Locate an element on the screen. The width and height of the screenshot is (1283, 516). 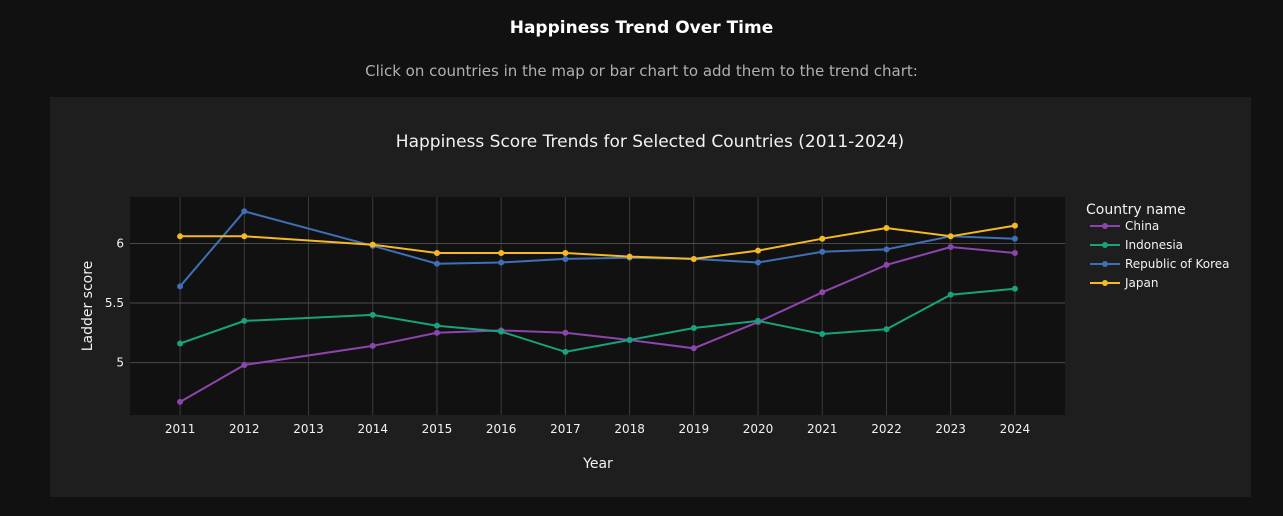
x-tick-label: 2019 is located at coordinates (694, 429).